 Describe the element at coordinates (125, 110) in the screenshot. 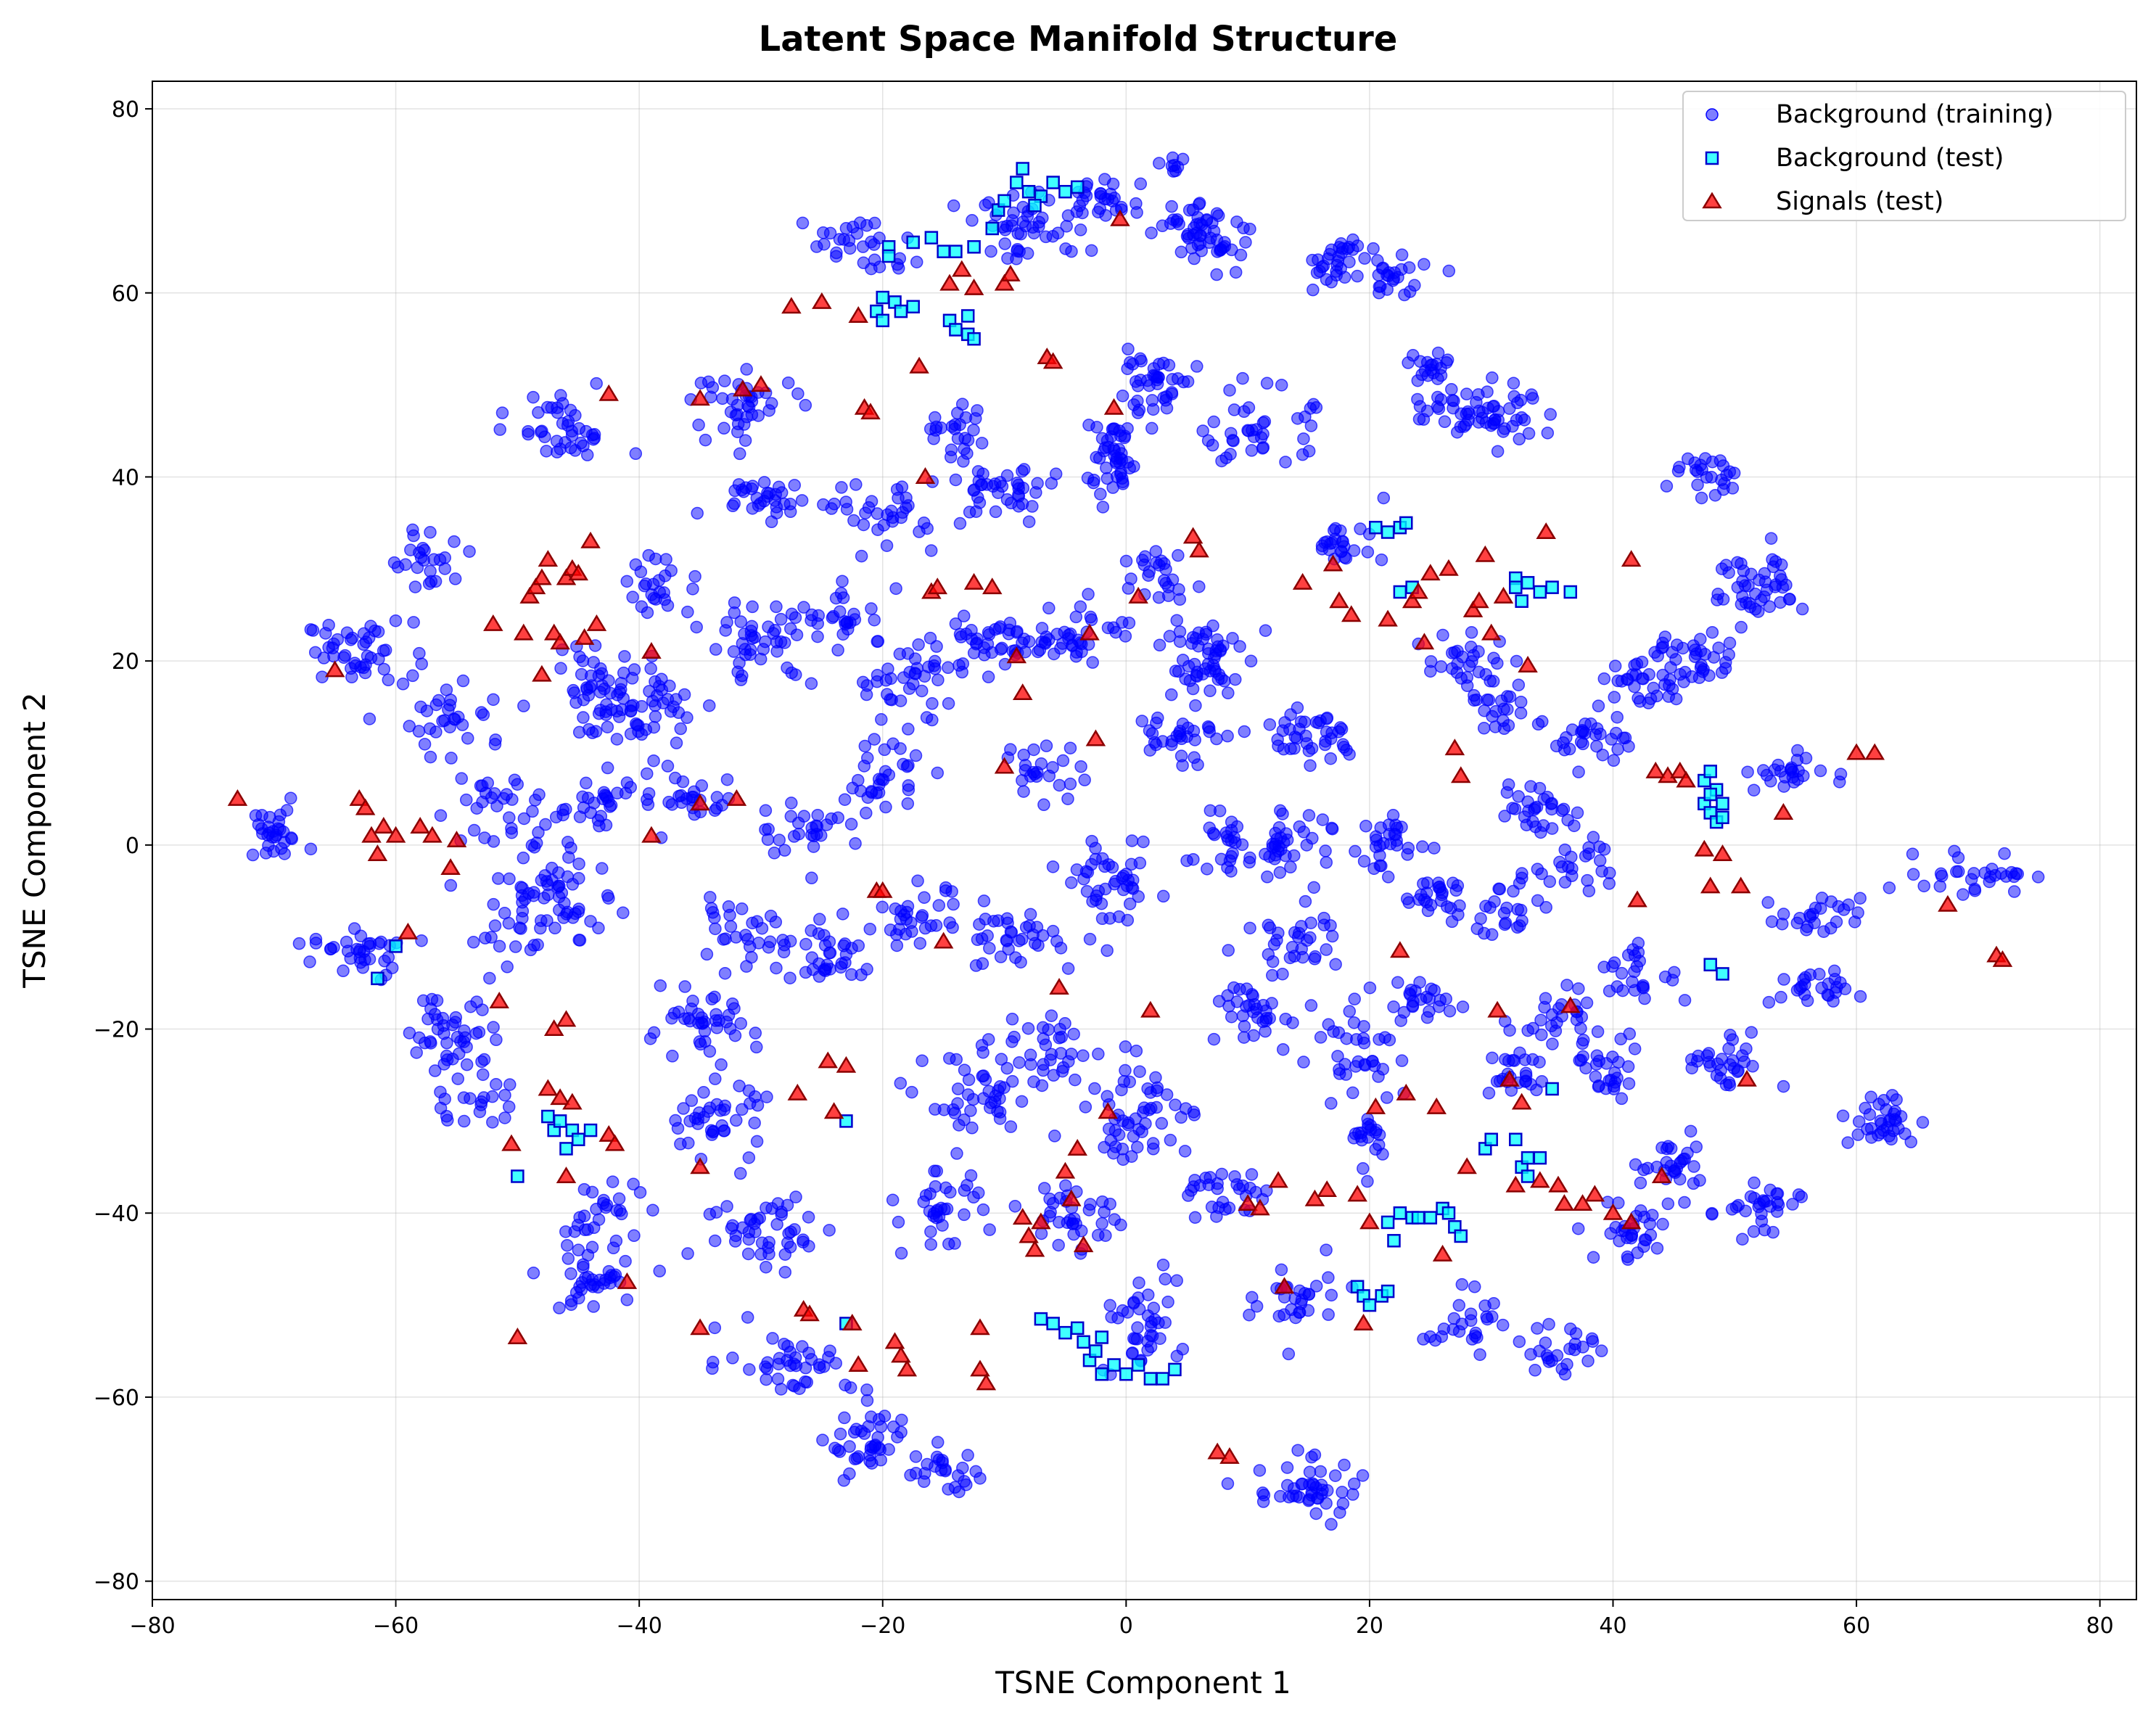

I see `y-tick-label: 80` at that location.